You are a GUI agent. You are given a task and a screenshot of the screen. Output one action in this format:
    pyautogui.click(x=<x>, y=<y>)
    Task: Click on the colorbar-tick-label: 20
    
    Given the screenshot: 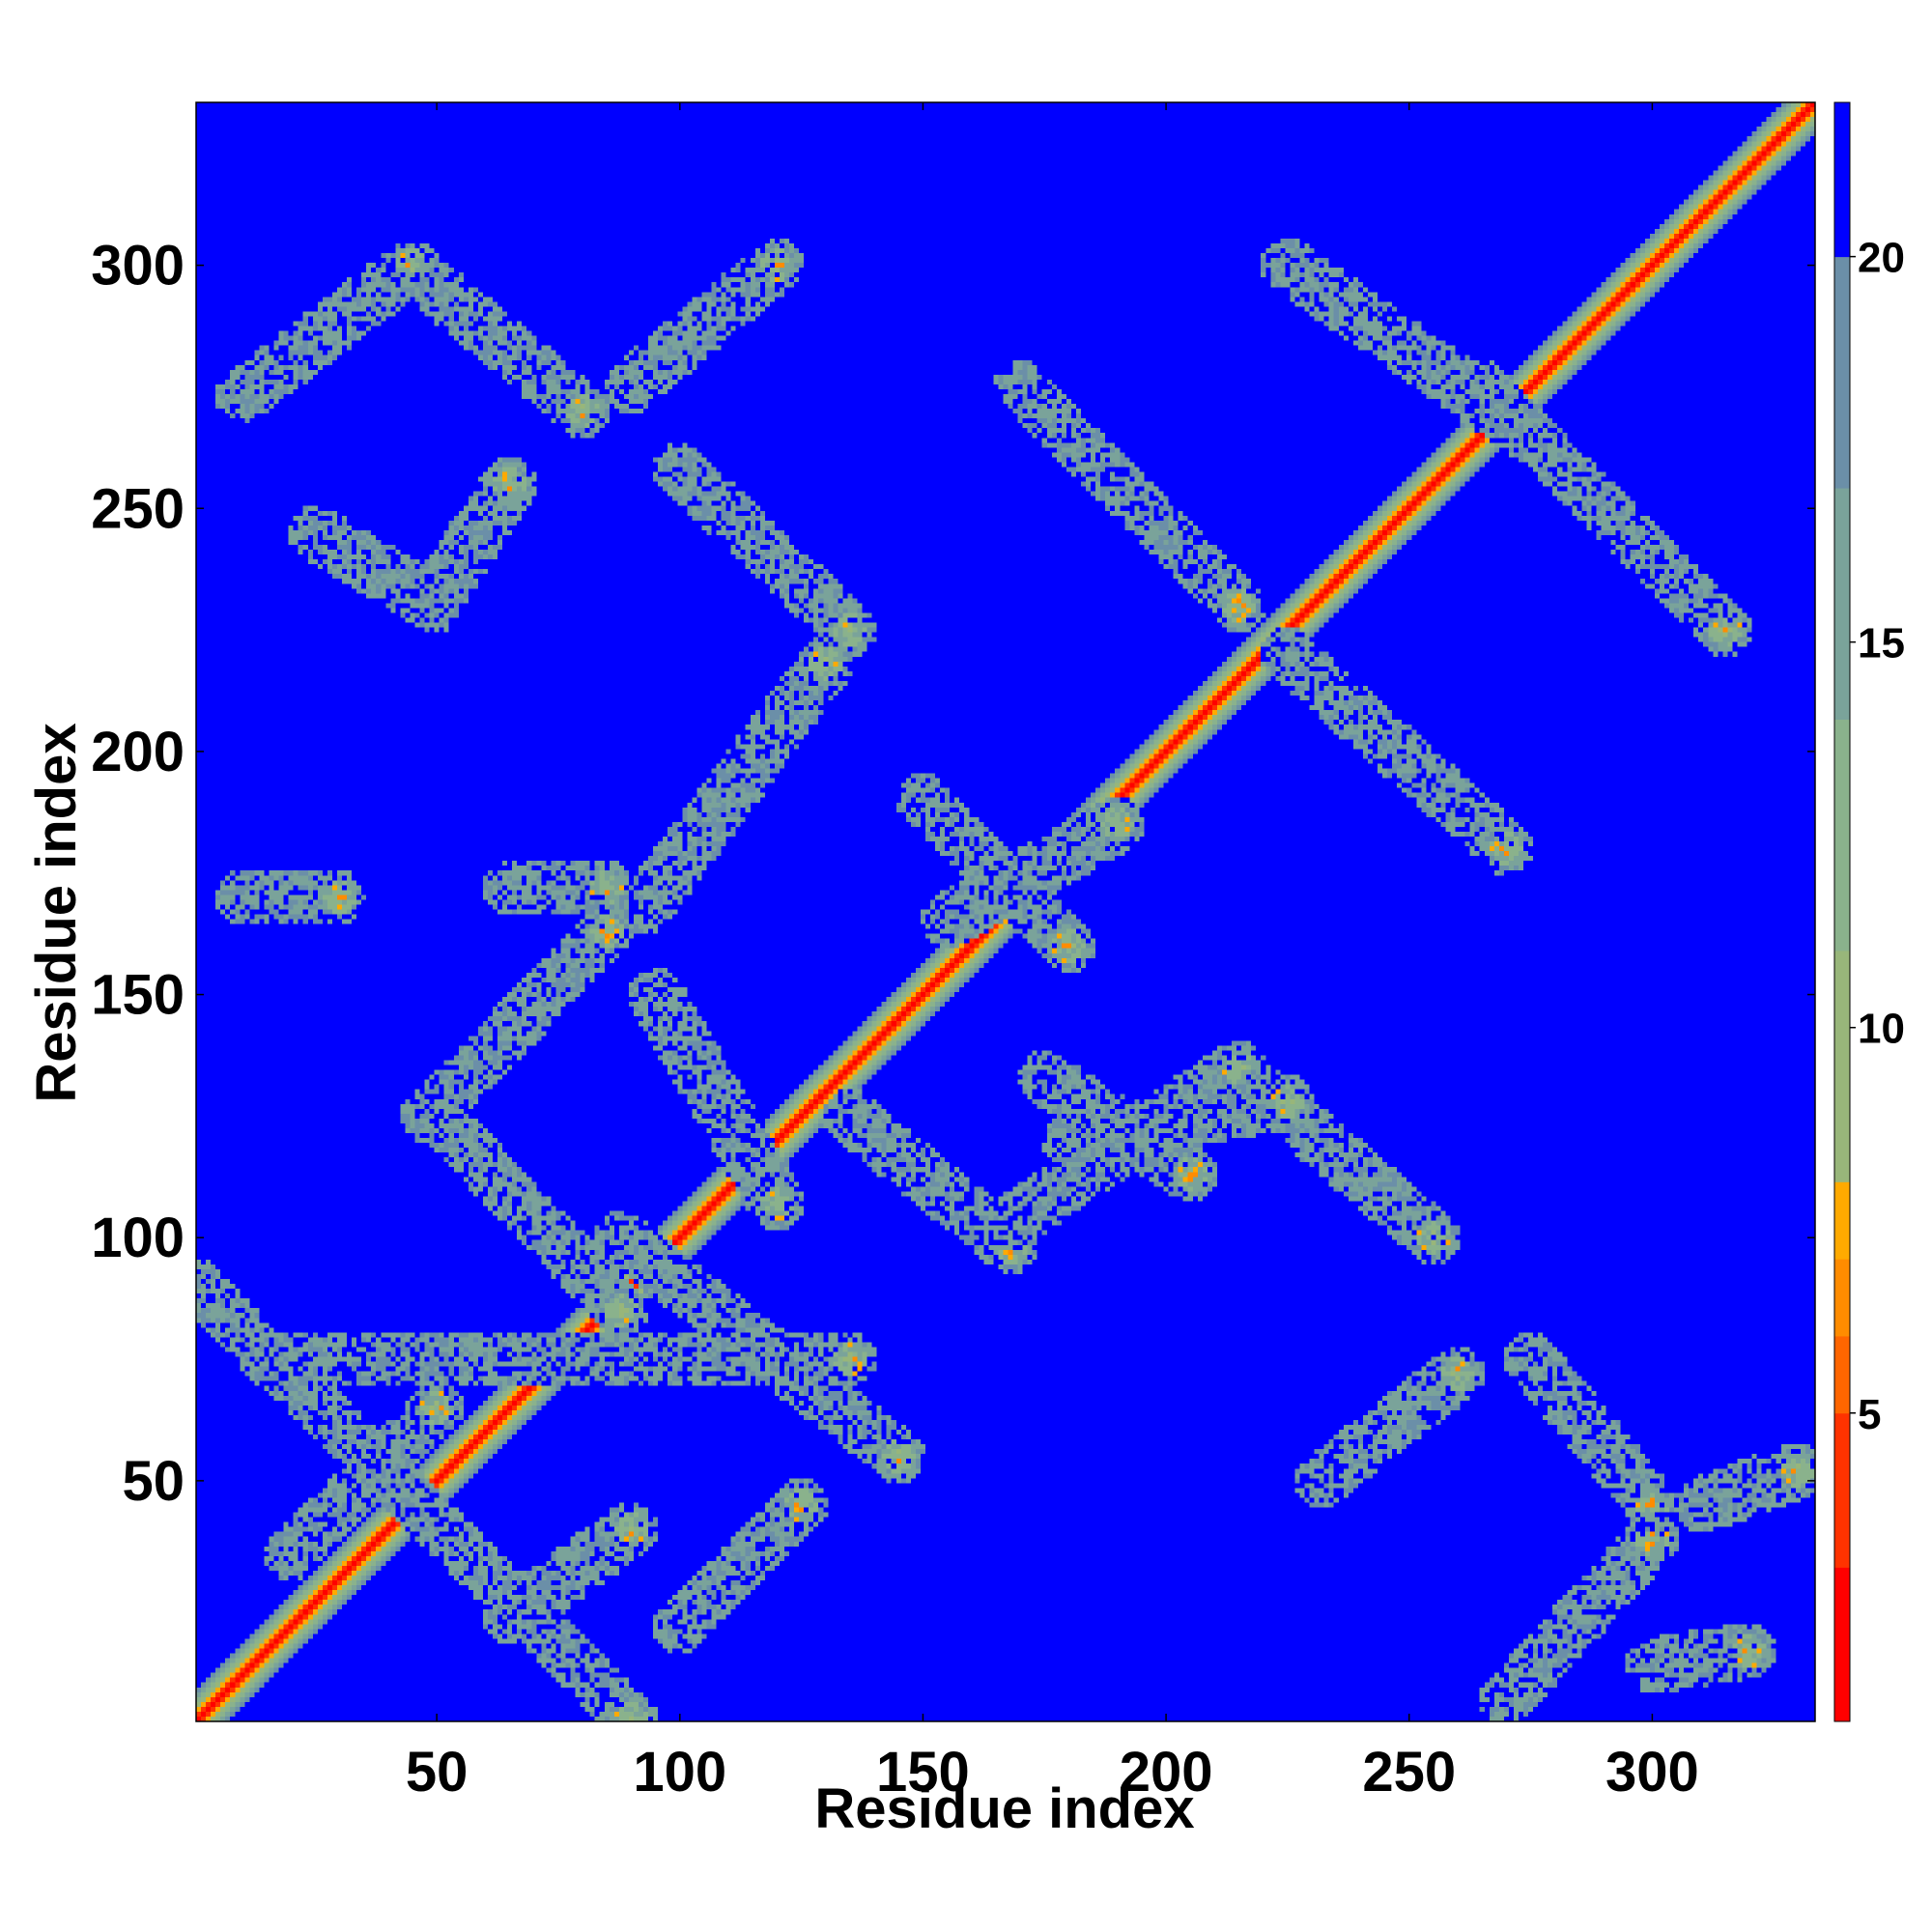 What is the action you would take?
    pyautogui.click(x=1881, y=258)
    